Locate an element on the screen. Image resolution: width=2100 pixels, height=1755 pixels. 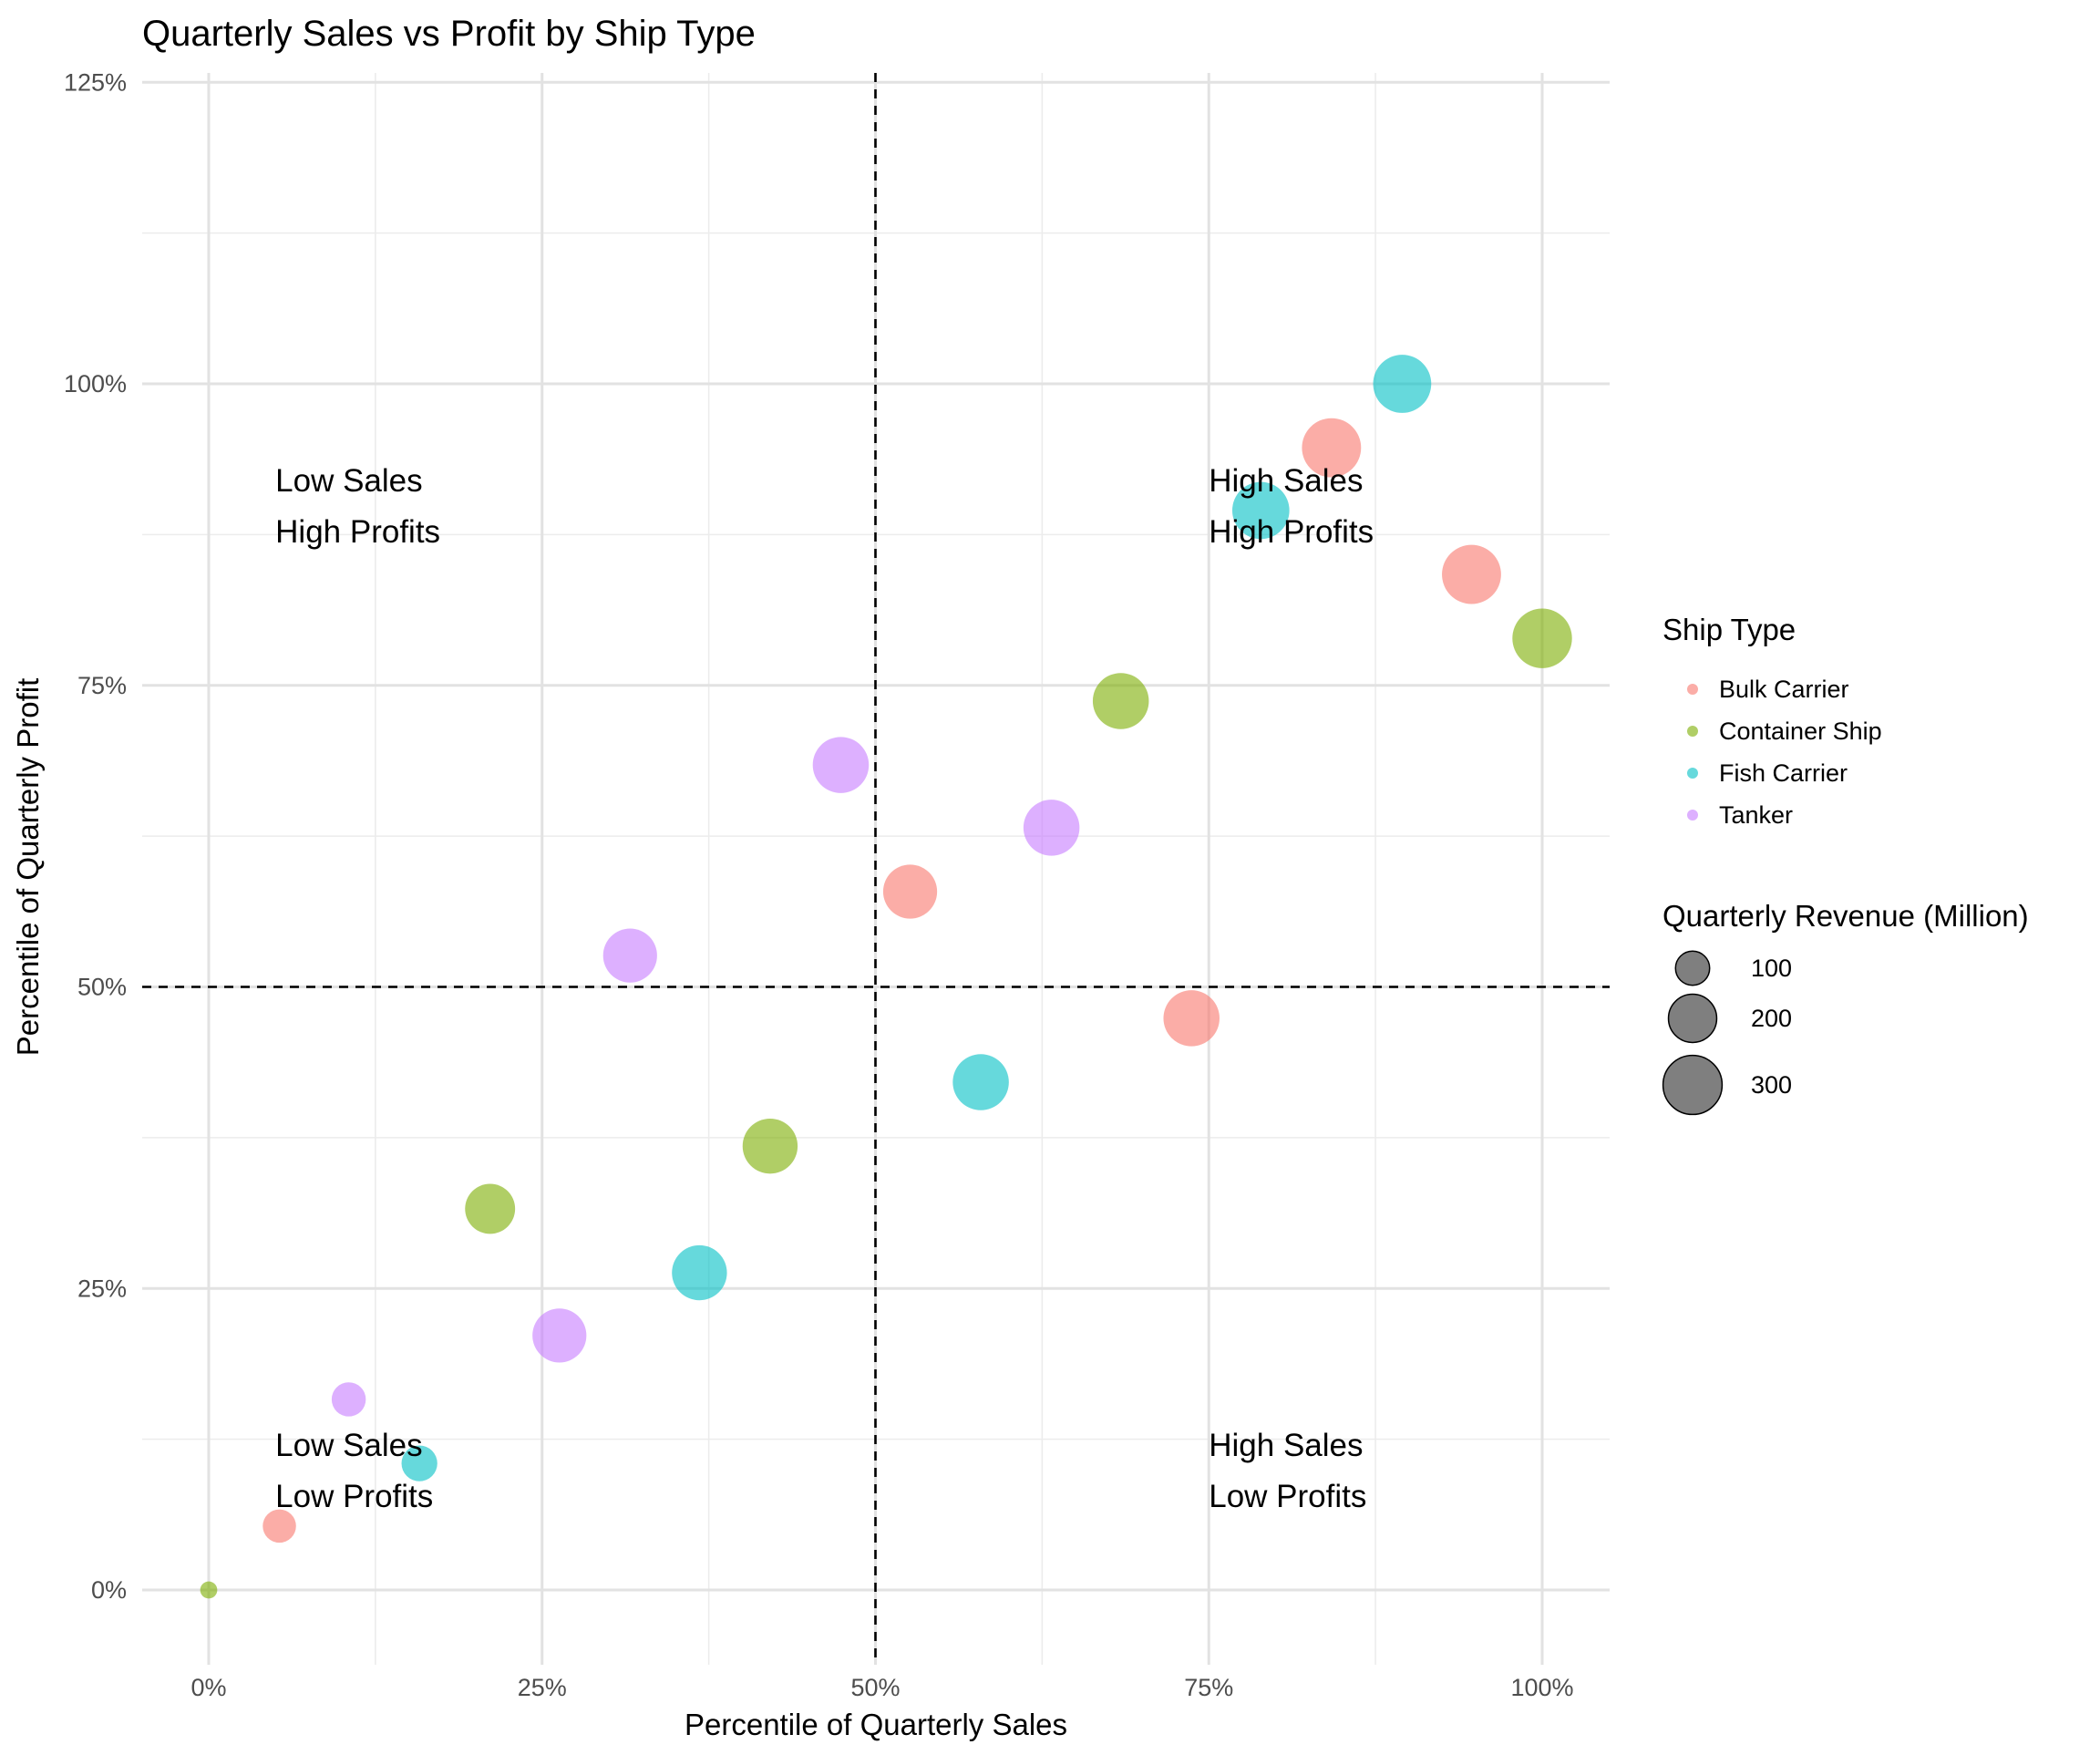
y-tick-label: 50% is located at coordinates (102, 987).